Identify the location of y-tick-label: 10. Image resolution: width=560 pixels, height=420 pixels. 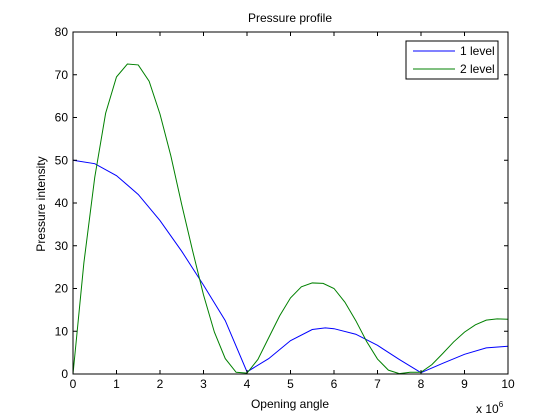
(62, 331).